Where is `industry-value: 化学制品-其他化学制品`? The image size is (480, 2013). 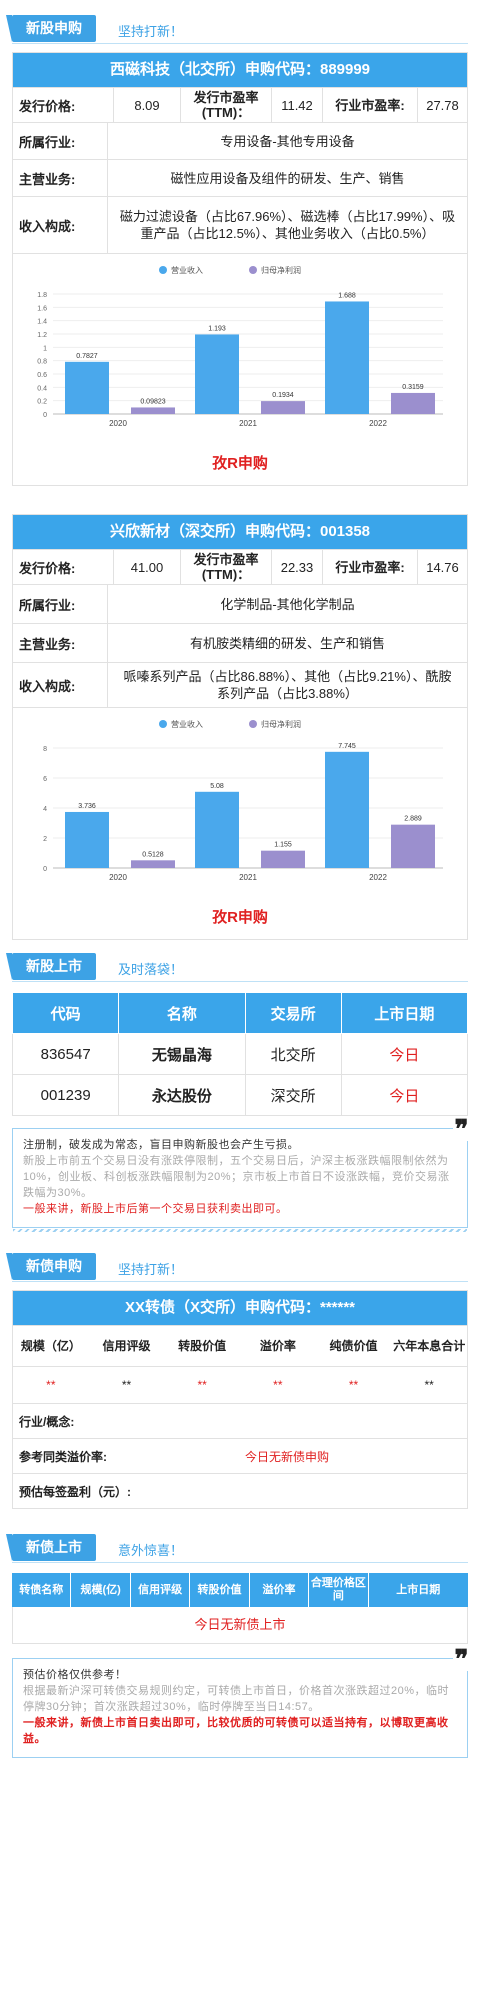
industry-value: 化学制品-其他化学制品 is located at coordinates (287, 604).